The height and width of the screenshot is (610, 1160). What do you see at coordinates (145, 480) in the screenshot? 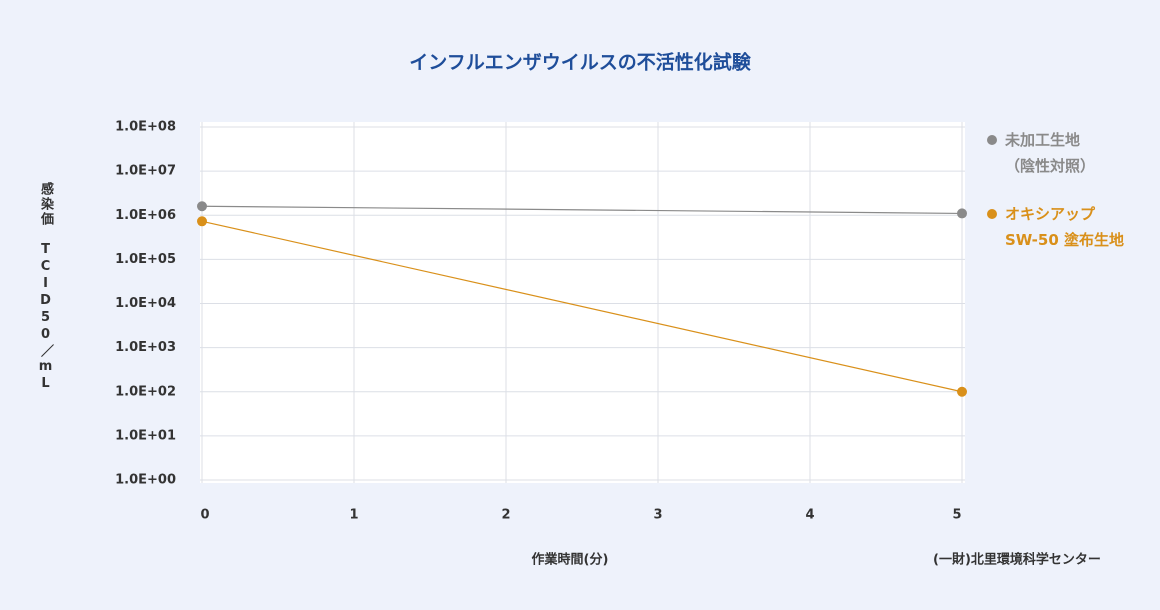
I see `y-tick-label: 1.0E+00` at bounding box center [145, 480].